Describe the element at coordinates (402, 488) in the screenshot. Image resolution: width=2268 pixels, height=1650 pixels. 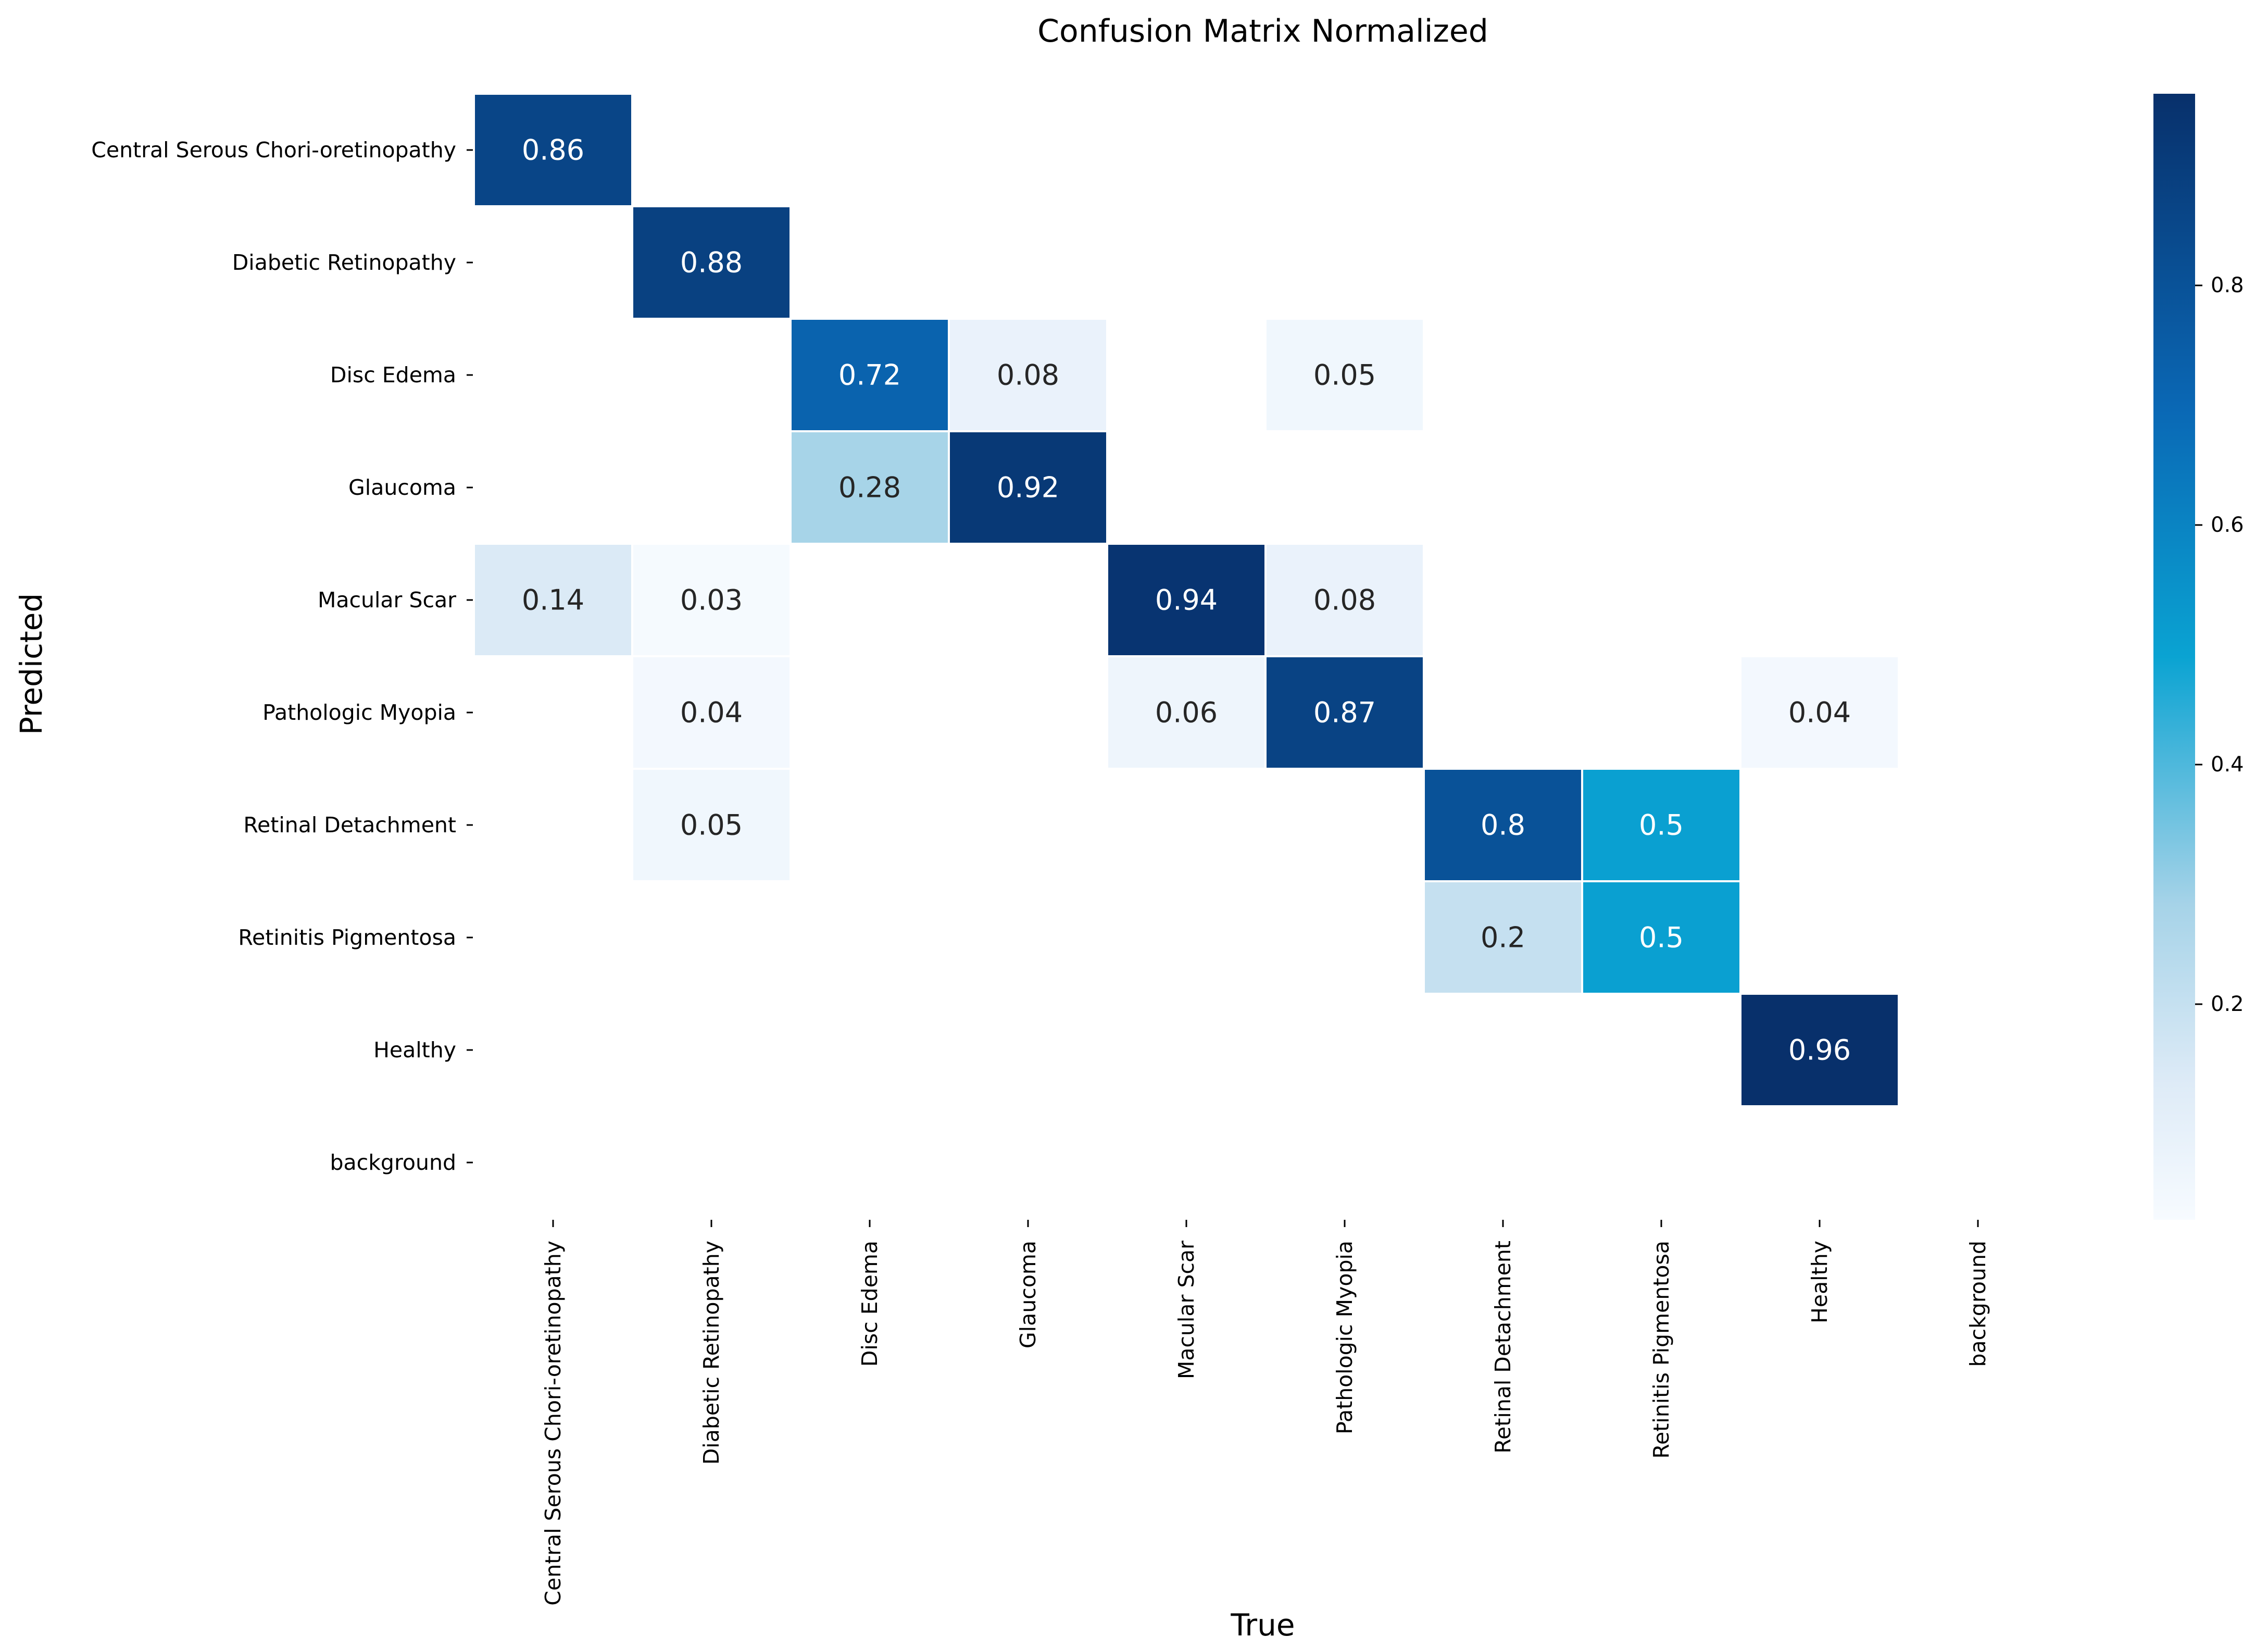
I see `y-tick-label: Glaucoma` at that location.